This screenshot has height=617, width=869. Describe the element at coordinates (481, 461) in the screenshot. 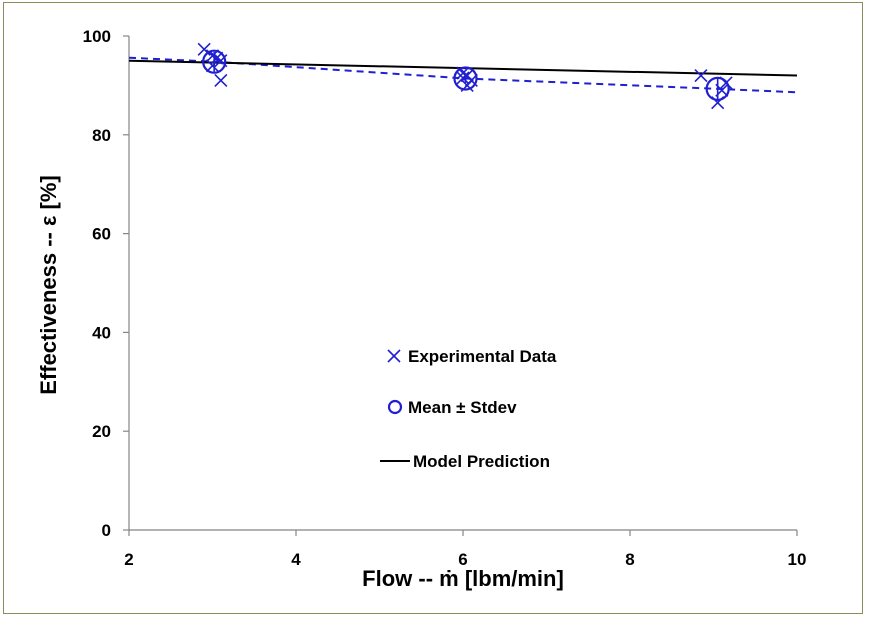

I see `legend-label-model: Model Prediction` at that location.